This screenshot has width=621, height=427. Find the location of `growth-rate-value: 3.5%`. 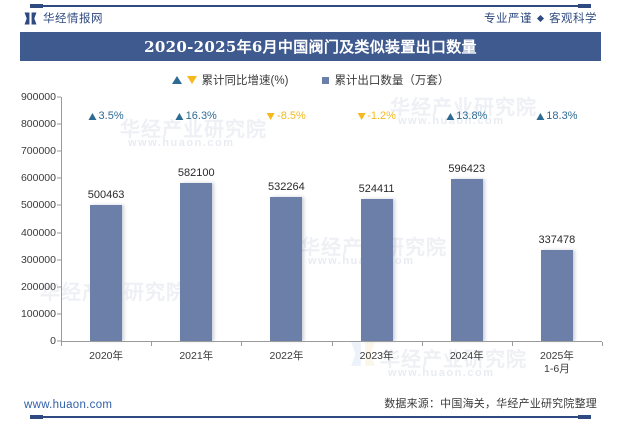

growth-rate-value: 3.5% is located at coordinates (111, 116).